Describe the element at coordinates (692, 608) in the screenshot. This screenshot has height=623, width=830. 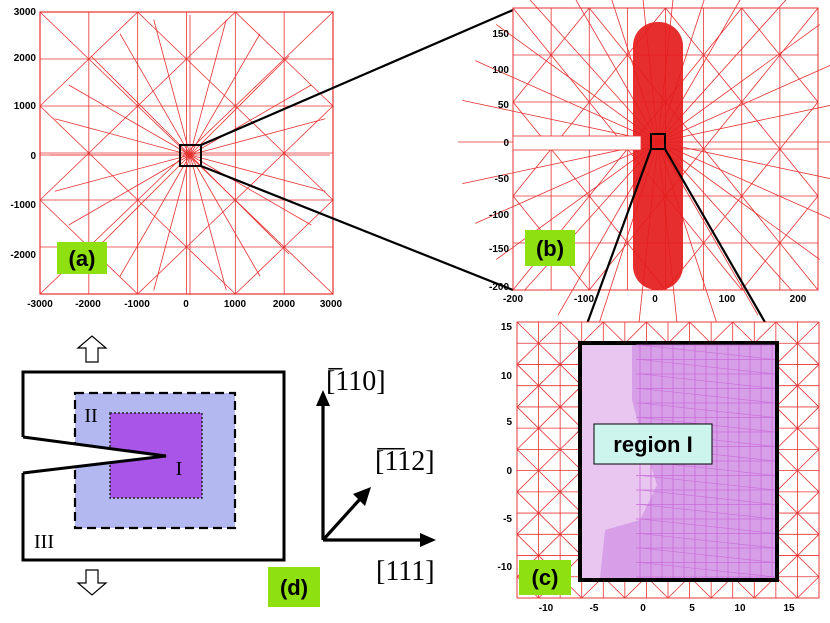
I see `c-xtick: 5` at that location.